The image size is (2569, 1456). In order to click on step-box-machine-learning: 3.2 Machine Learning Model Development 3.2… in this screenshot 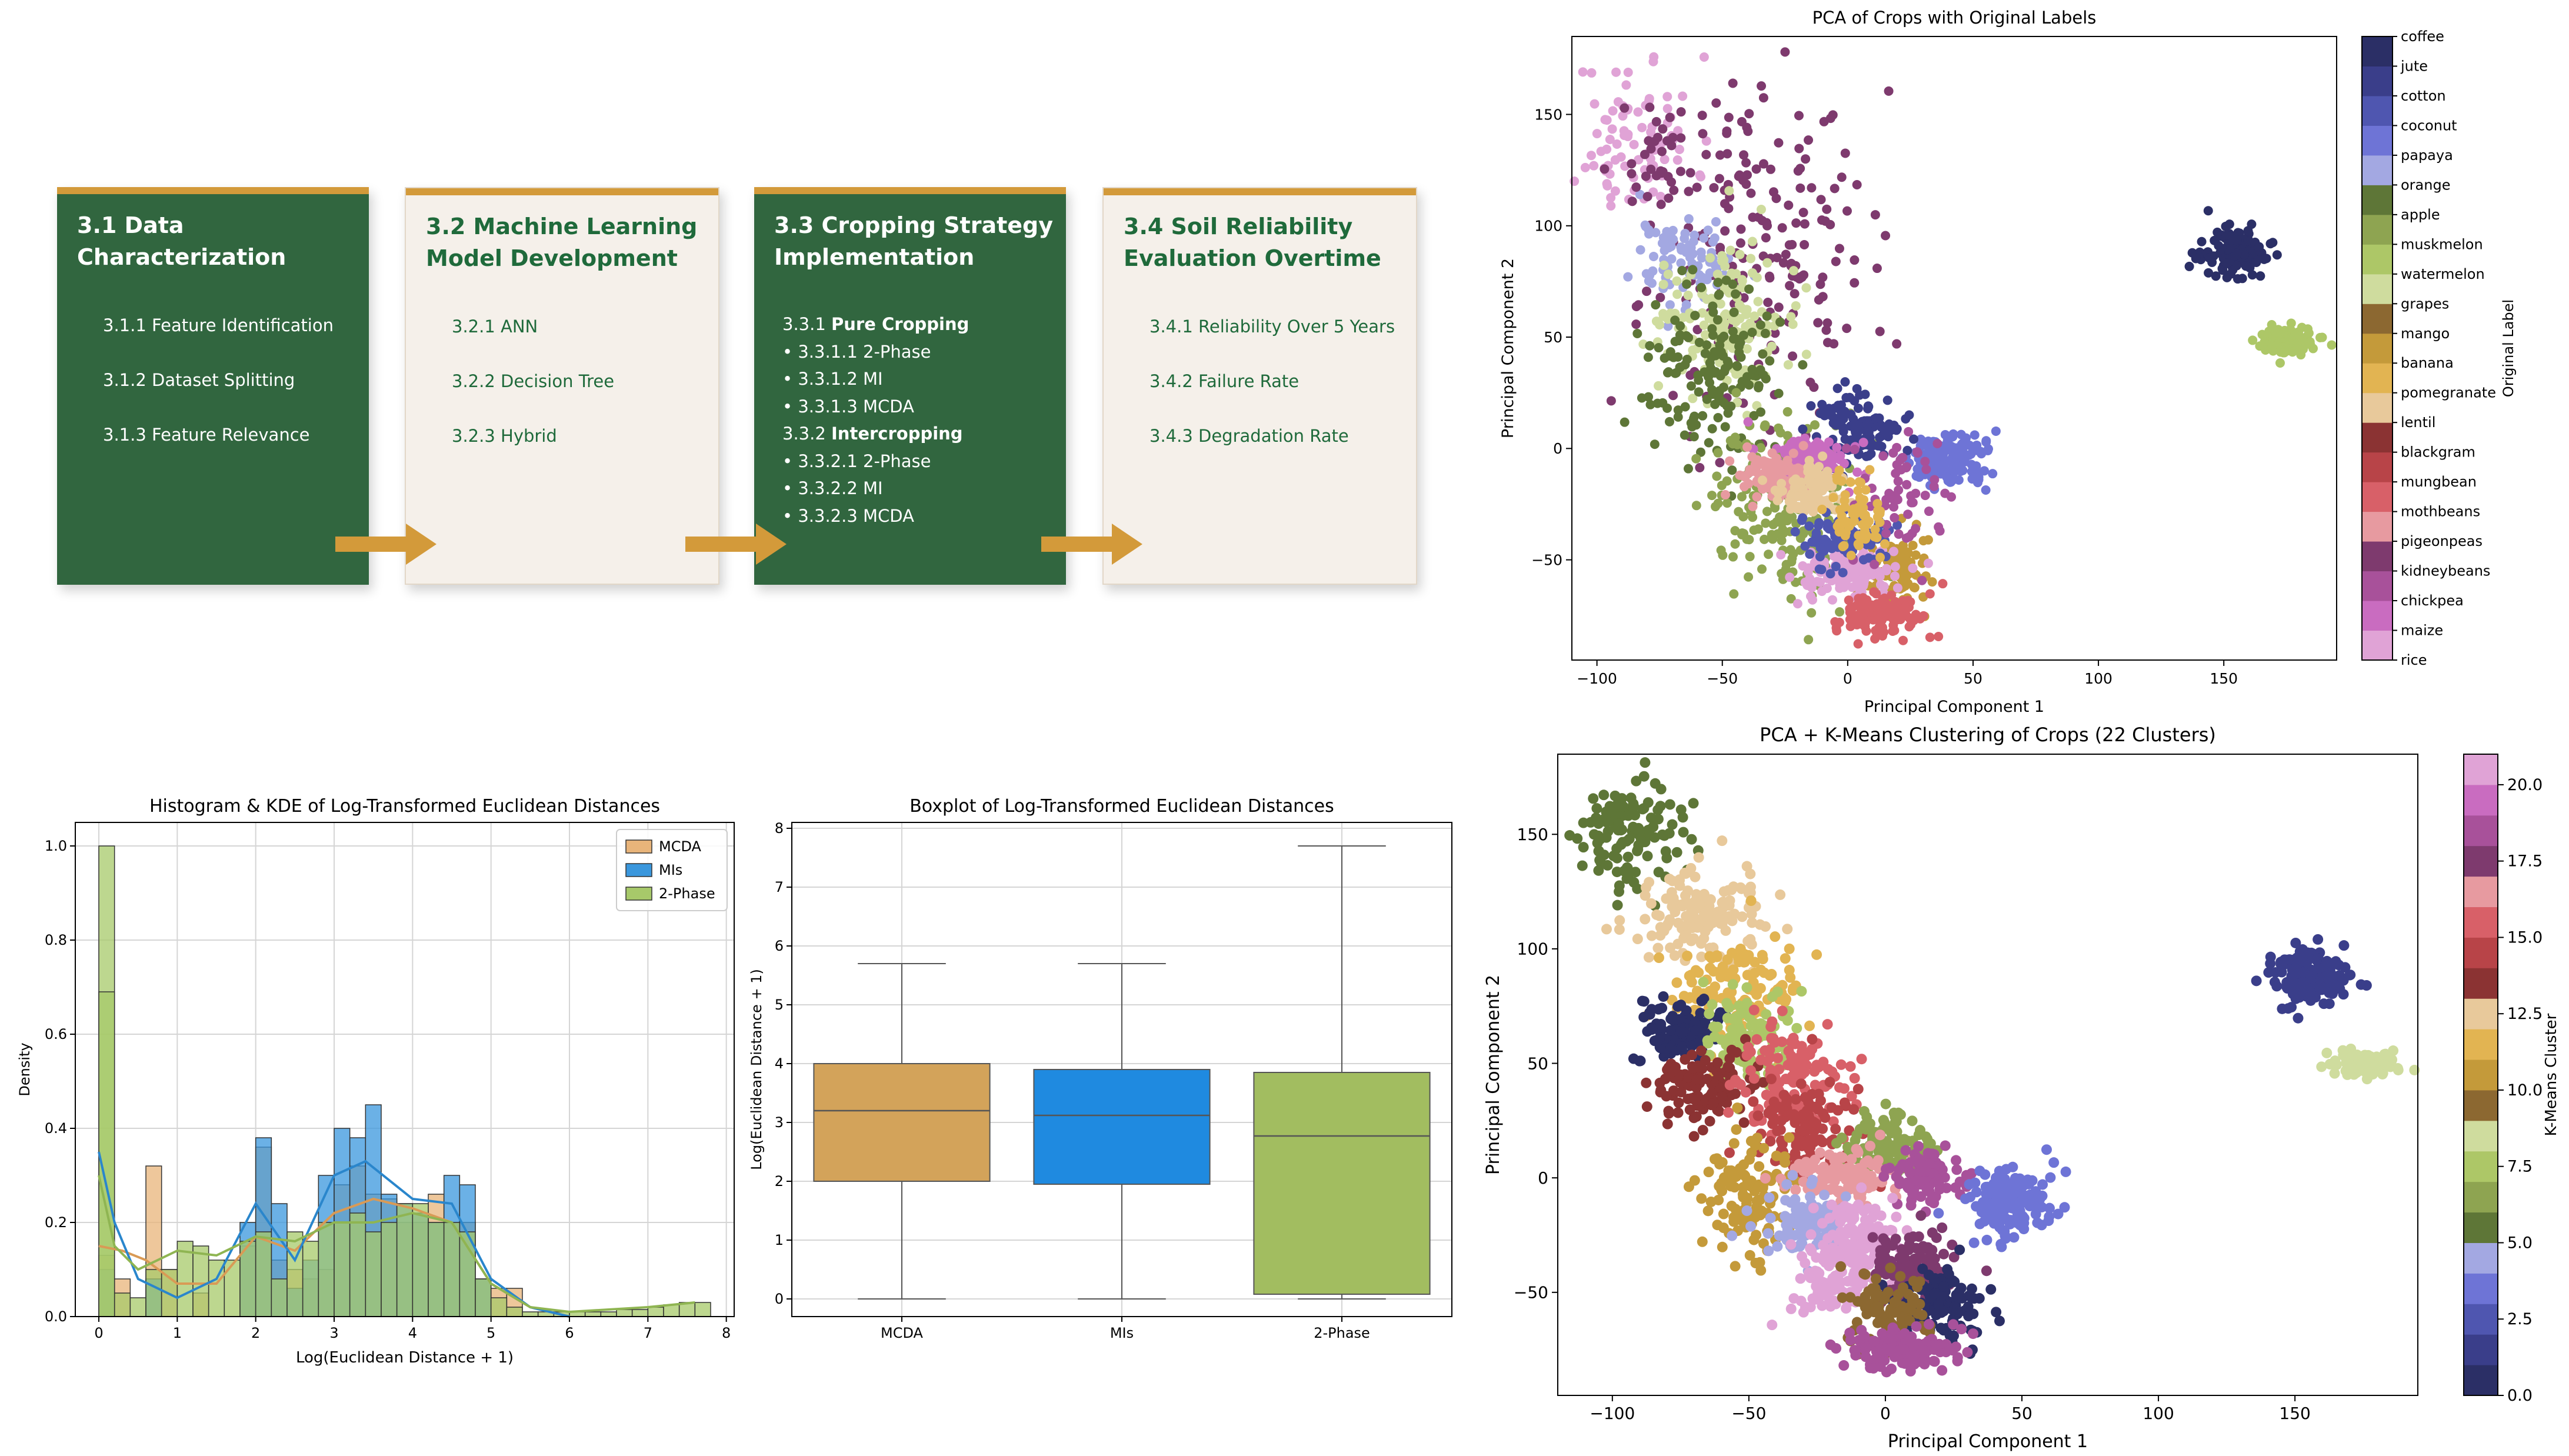, I will do `click(562, 386)`.